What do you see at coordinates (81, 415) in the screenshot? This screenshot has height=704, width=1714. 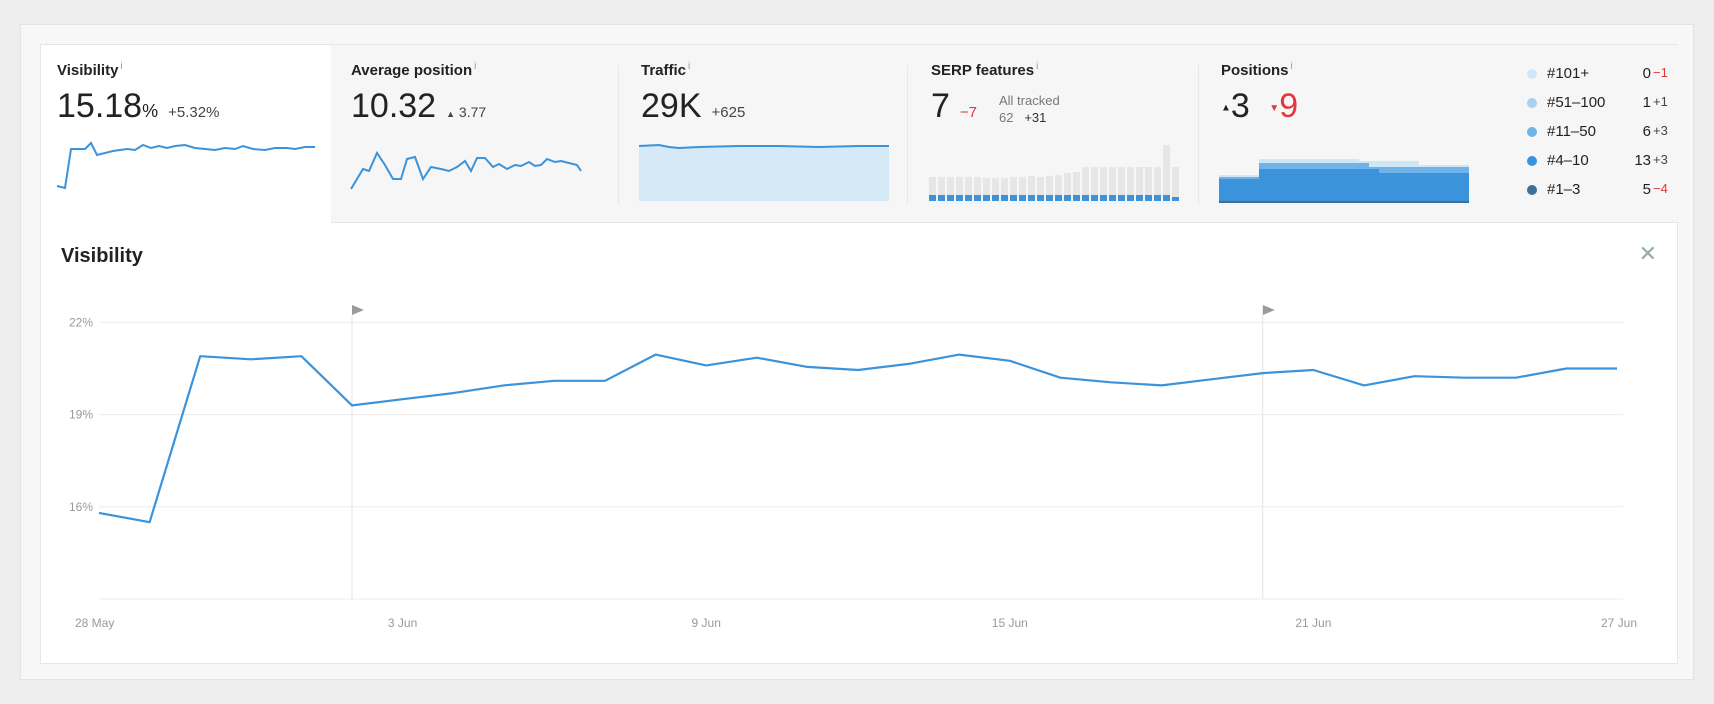 I see `y-tick-label: 19%` at bounding box center [81, 415].